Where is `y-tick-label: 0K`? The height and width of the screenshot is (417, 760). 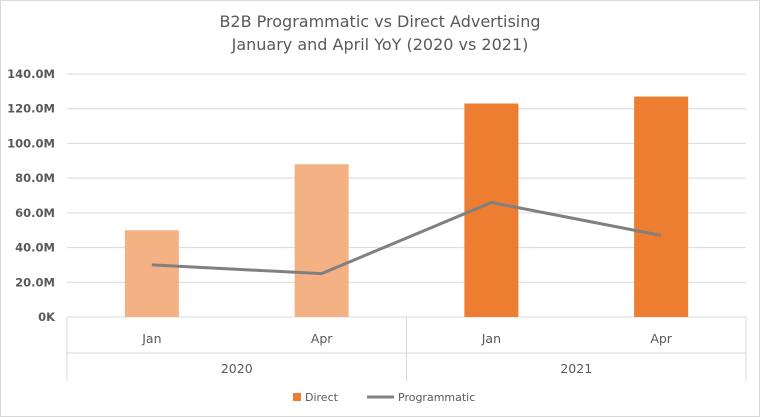
y-tick-label: 0K is located at coordinates (47, 317).